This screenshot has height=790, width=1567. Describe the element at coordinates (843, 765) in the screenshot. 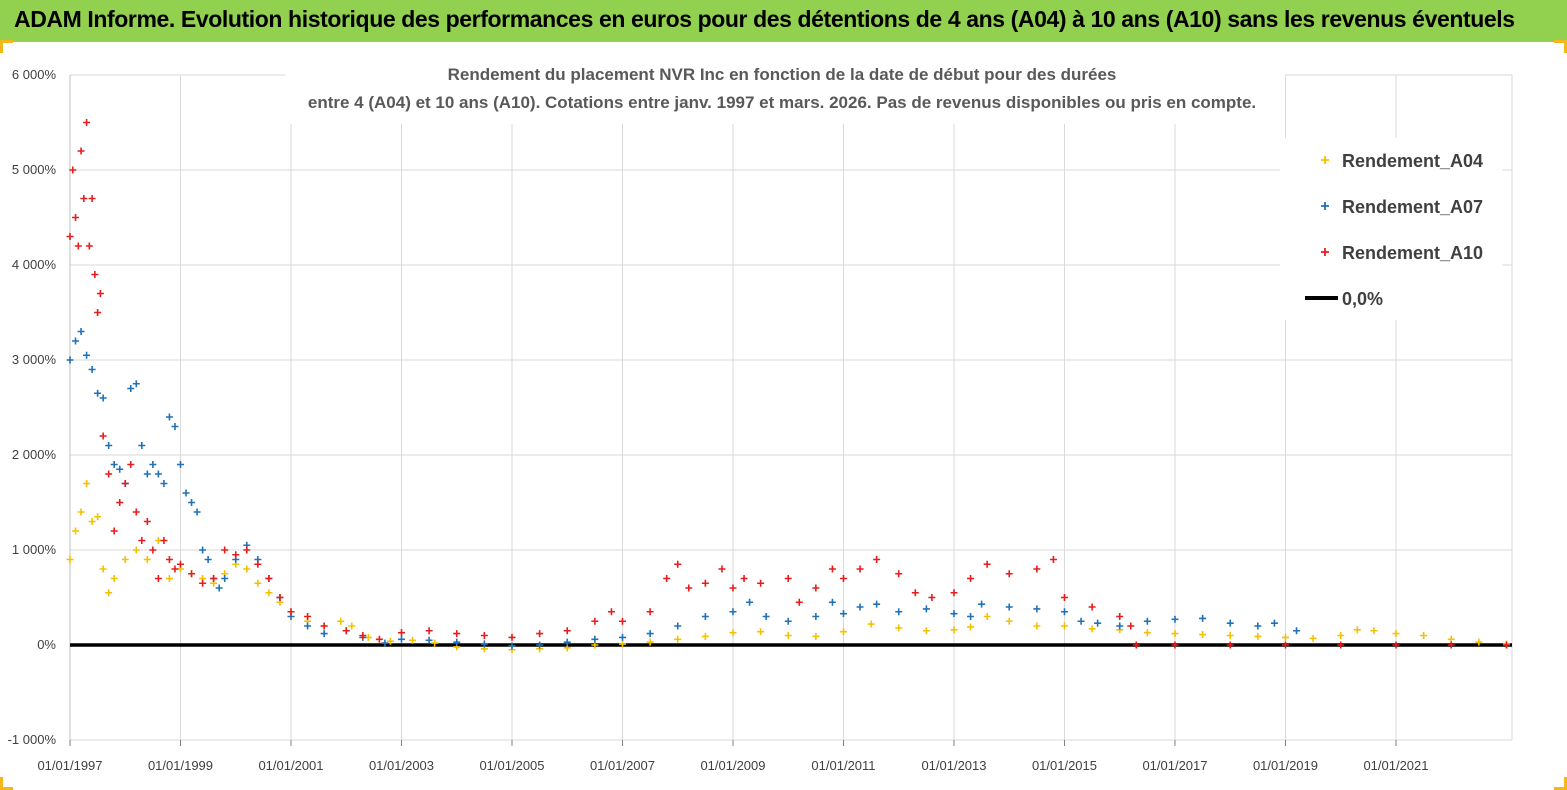

I see `x-tick-label: 01/01/2011` at that location.